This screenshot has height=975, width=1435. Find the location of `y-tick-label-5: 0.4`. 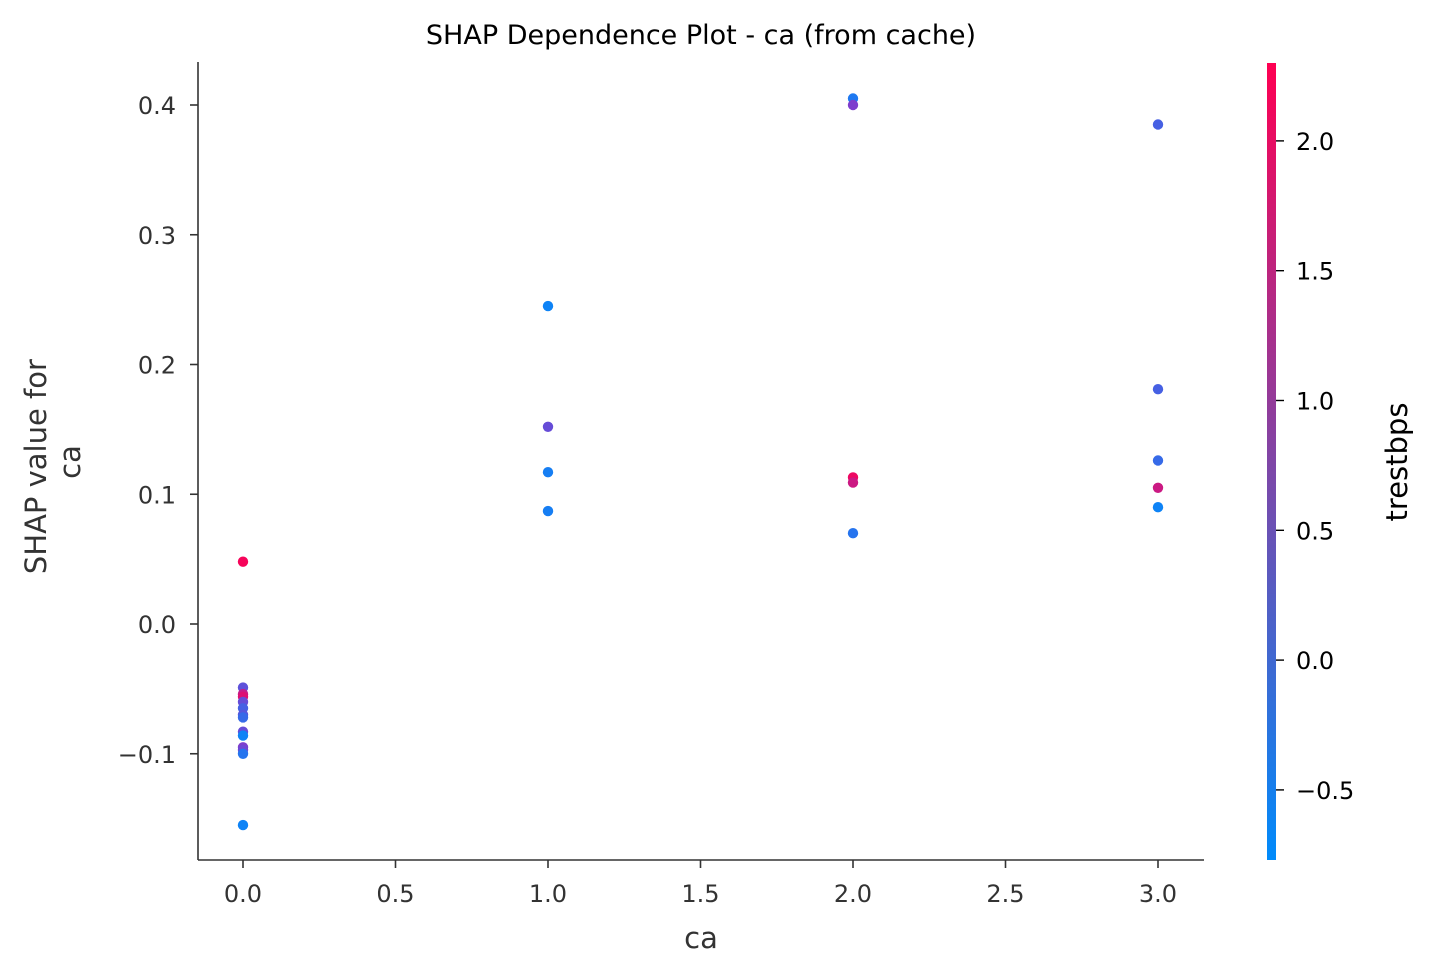

y-tick-label-5: 0.4 is located at coordinates (157, 106).